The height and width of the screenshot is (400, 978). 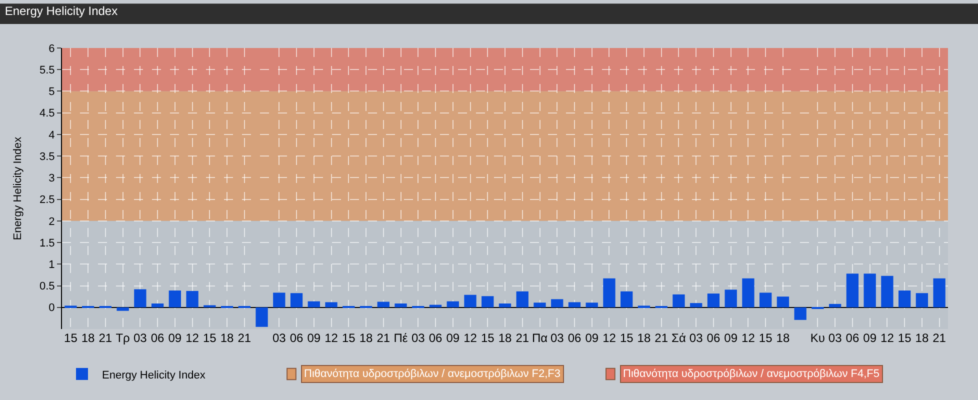 I want to click on y-tick-label: 4, so click(x=51, y=135).